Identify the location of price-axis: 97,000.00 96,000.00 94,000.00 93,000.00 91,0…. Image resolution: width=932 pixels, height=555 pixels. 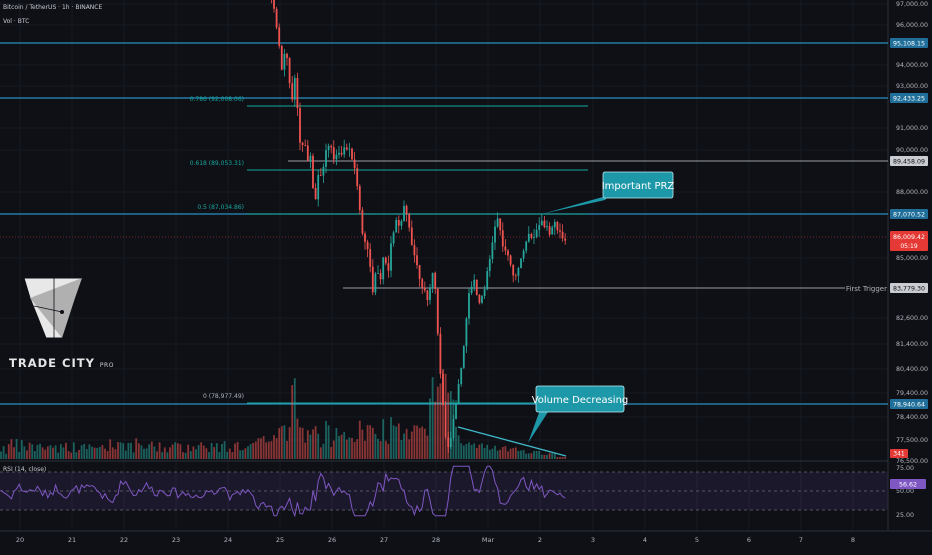
(912, 233).